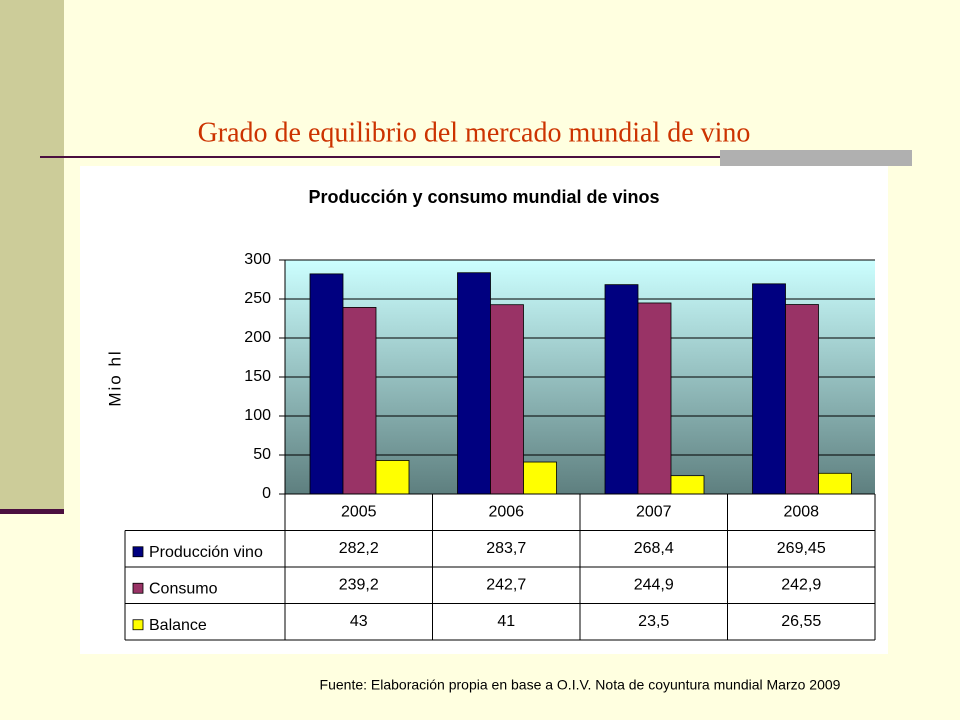  I want to click on title-accent, so click(816, 158).